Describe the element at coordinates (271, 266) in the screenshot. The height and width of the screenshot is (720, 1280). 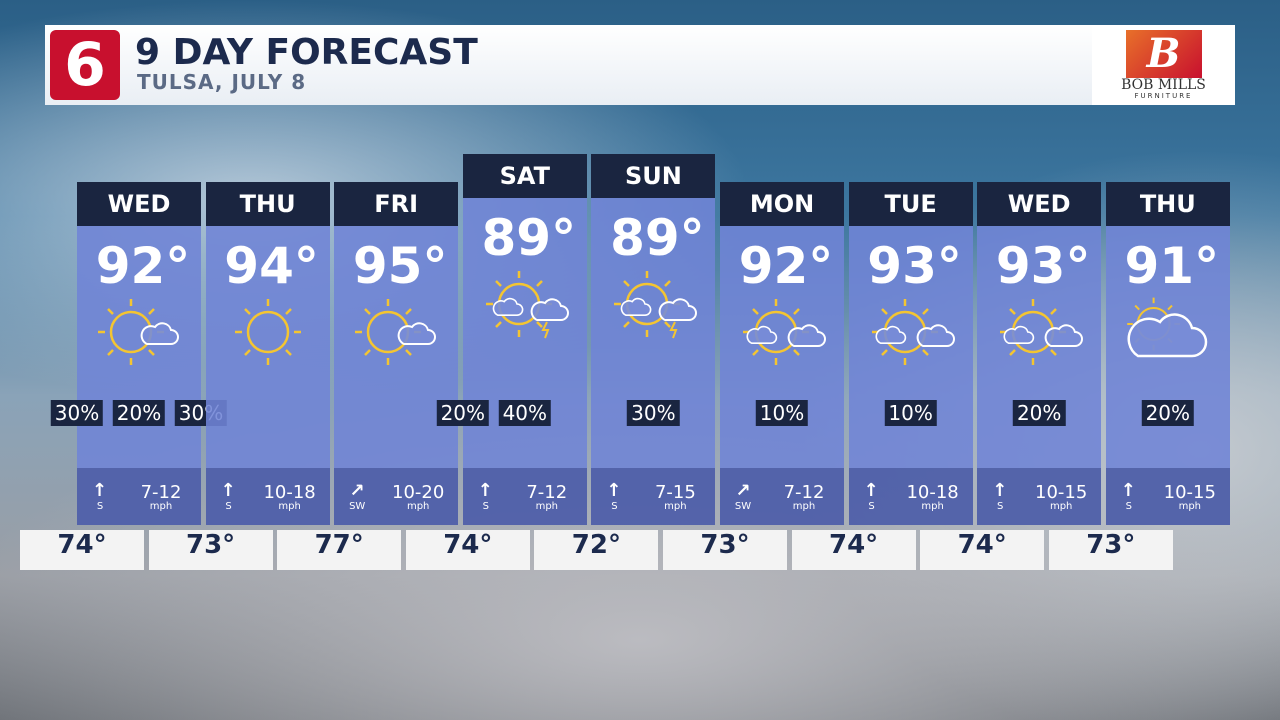
I see `high-temp: 94°` at that location.